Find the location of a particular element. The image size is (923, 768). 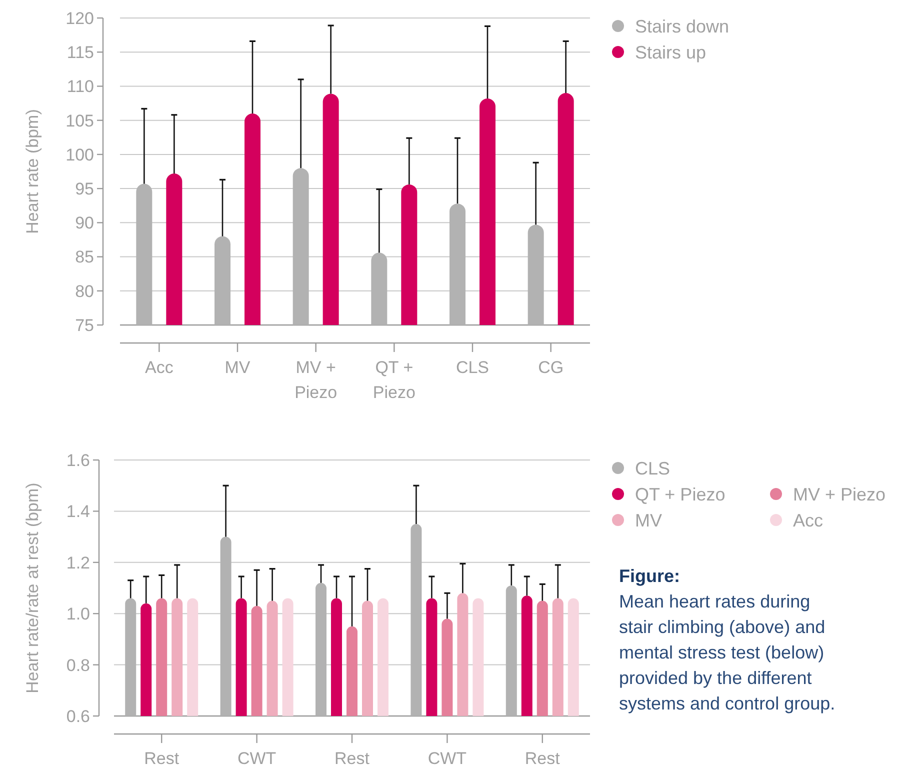

x-tick-label: CLS is located at coordinates (473, 367).